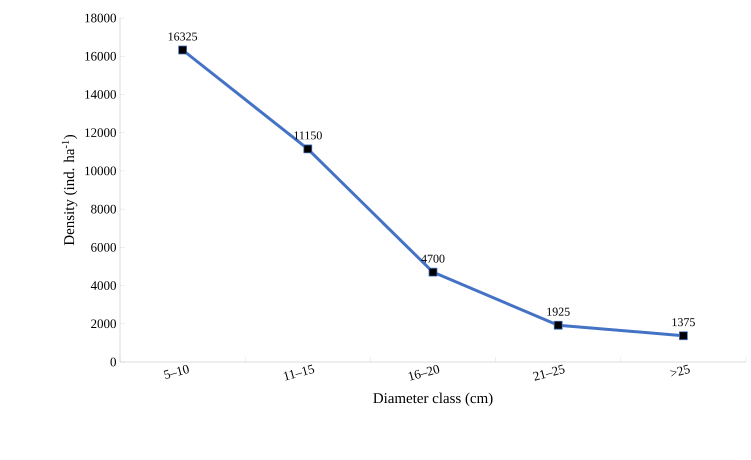 The image size is (751, 460). Describe the element at coordinates (103, 285) in the screenshot. I see `y-tick-label: 4000` at that location.